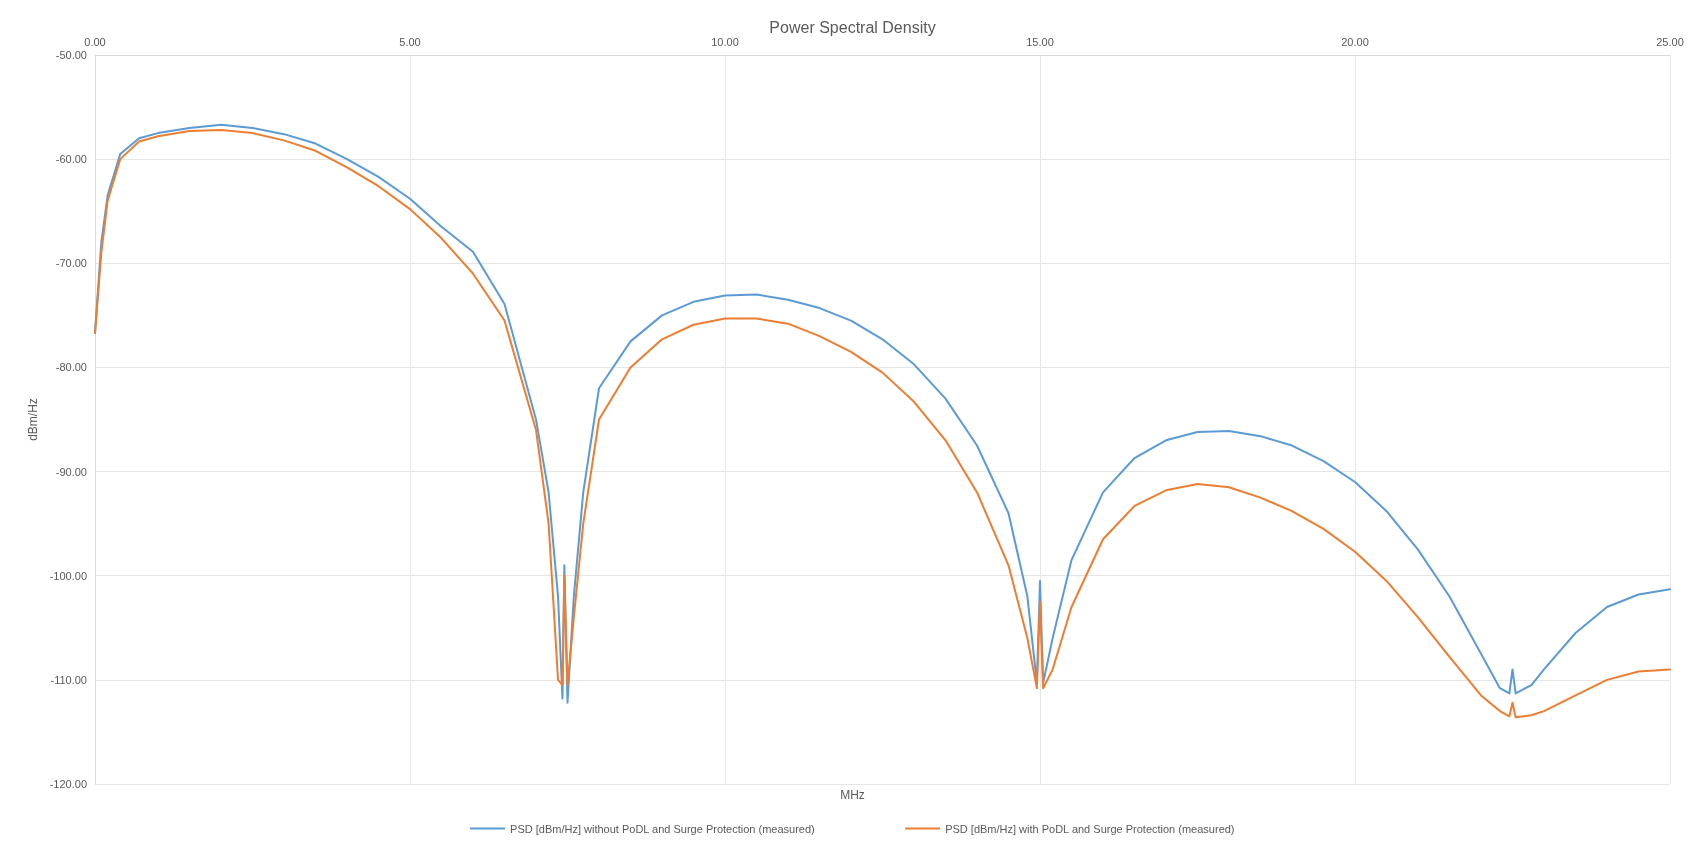 The height and width of the screenshot is (849, 1705). Describe the element at coordinates (410, 41) in the screenshot. I see `x-tick-label: 5.00` at that location.